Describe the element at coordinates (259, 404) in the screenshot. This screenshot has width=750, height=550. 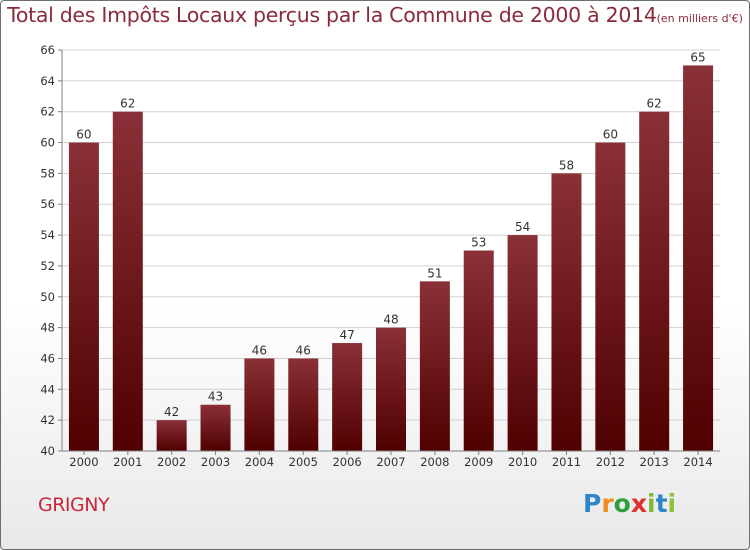
I see `bar-2004` at that location.